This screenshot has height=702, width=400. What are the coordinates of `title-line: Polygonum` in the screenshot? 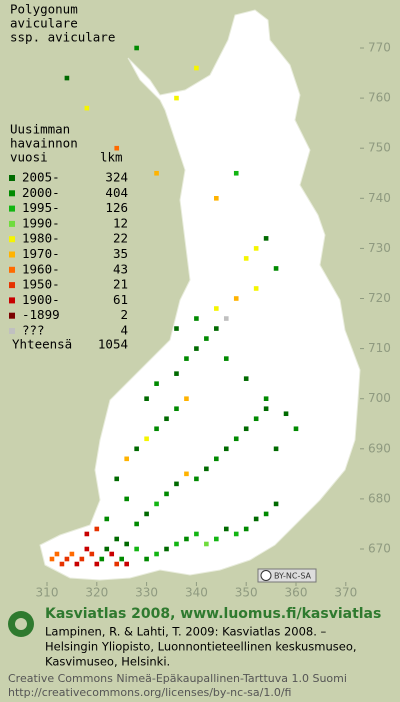 It's located at (44, 9).